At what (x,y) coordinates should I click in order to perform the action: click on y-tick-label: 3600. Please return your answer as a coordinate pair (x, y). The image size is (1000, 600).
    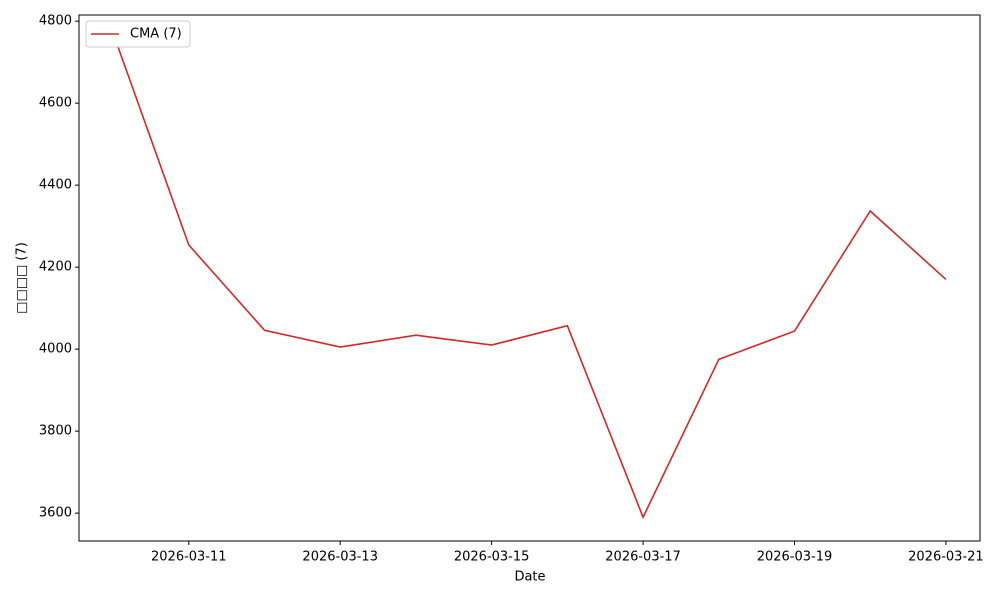
    Looking at the image, I should click on (55, 513).